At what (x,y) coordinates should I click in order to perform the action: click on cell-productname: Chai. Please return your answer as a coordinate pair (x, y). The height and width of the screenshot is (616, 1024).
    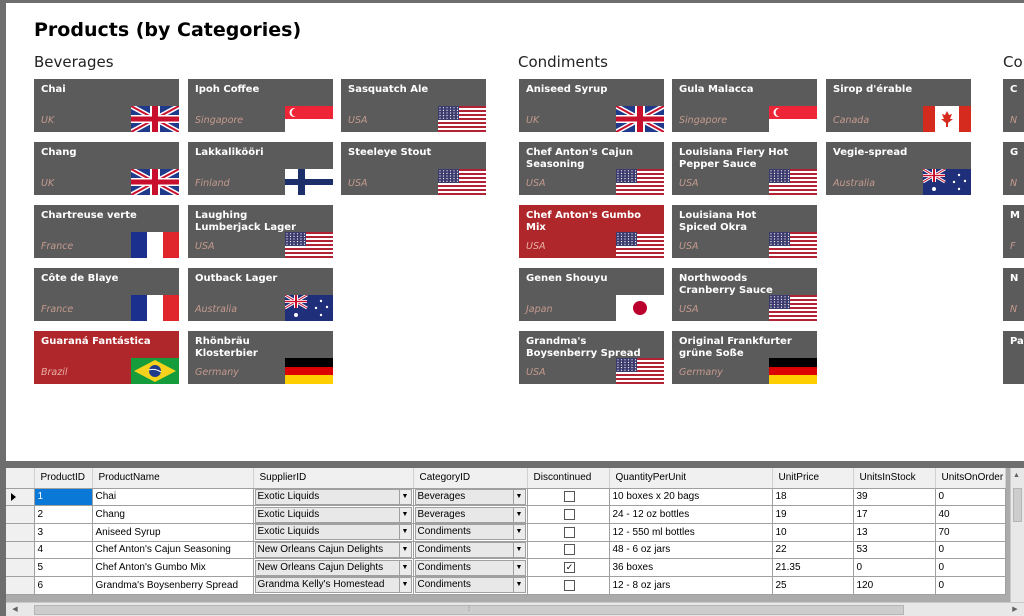
    Looking at the image, I should click on (173, 497).